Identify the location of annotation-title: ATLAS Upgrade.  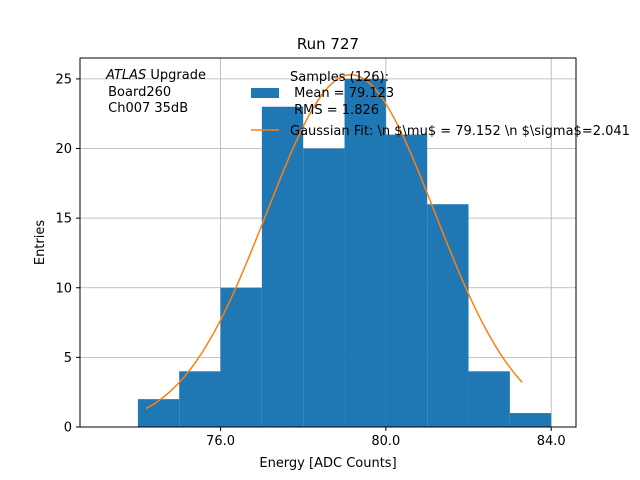
(155, 75).